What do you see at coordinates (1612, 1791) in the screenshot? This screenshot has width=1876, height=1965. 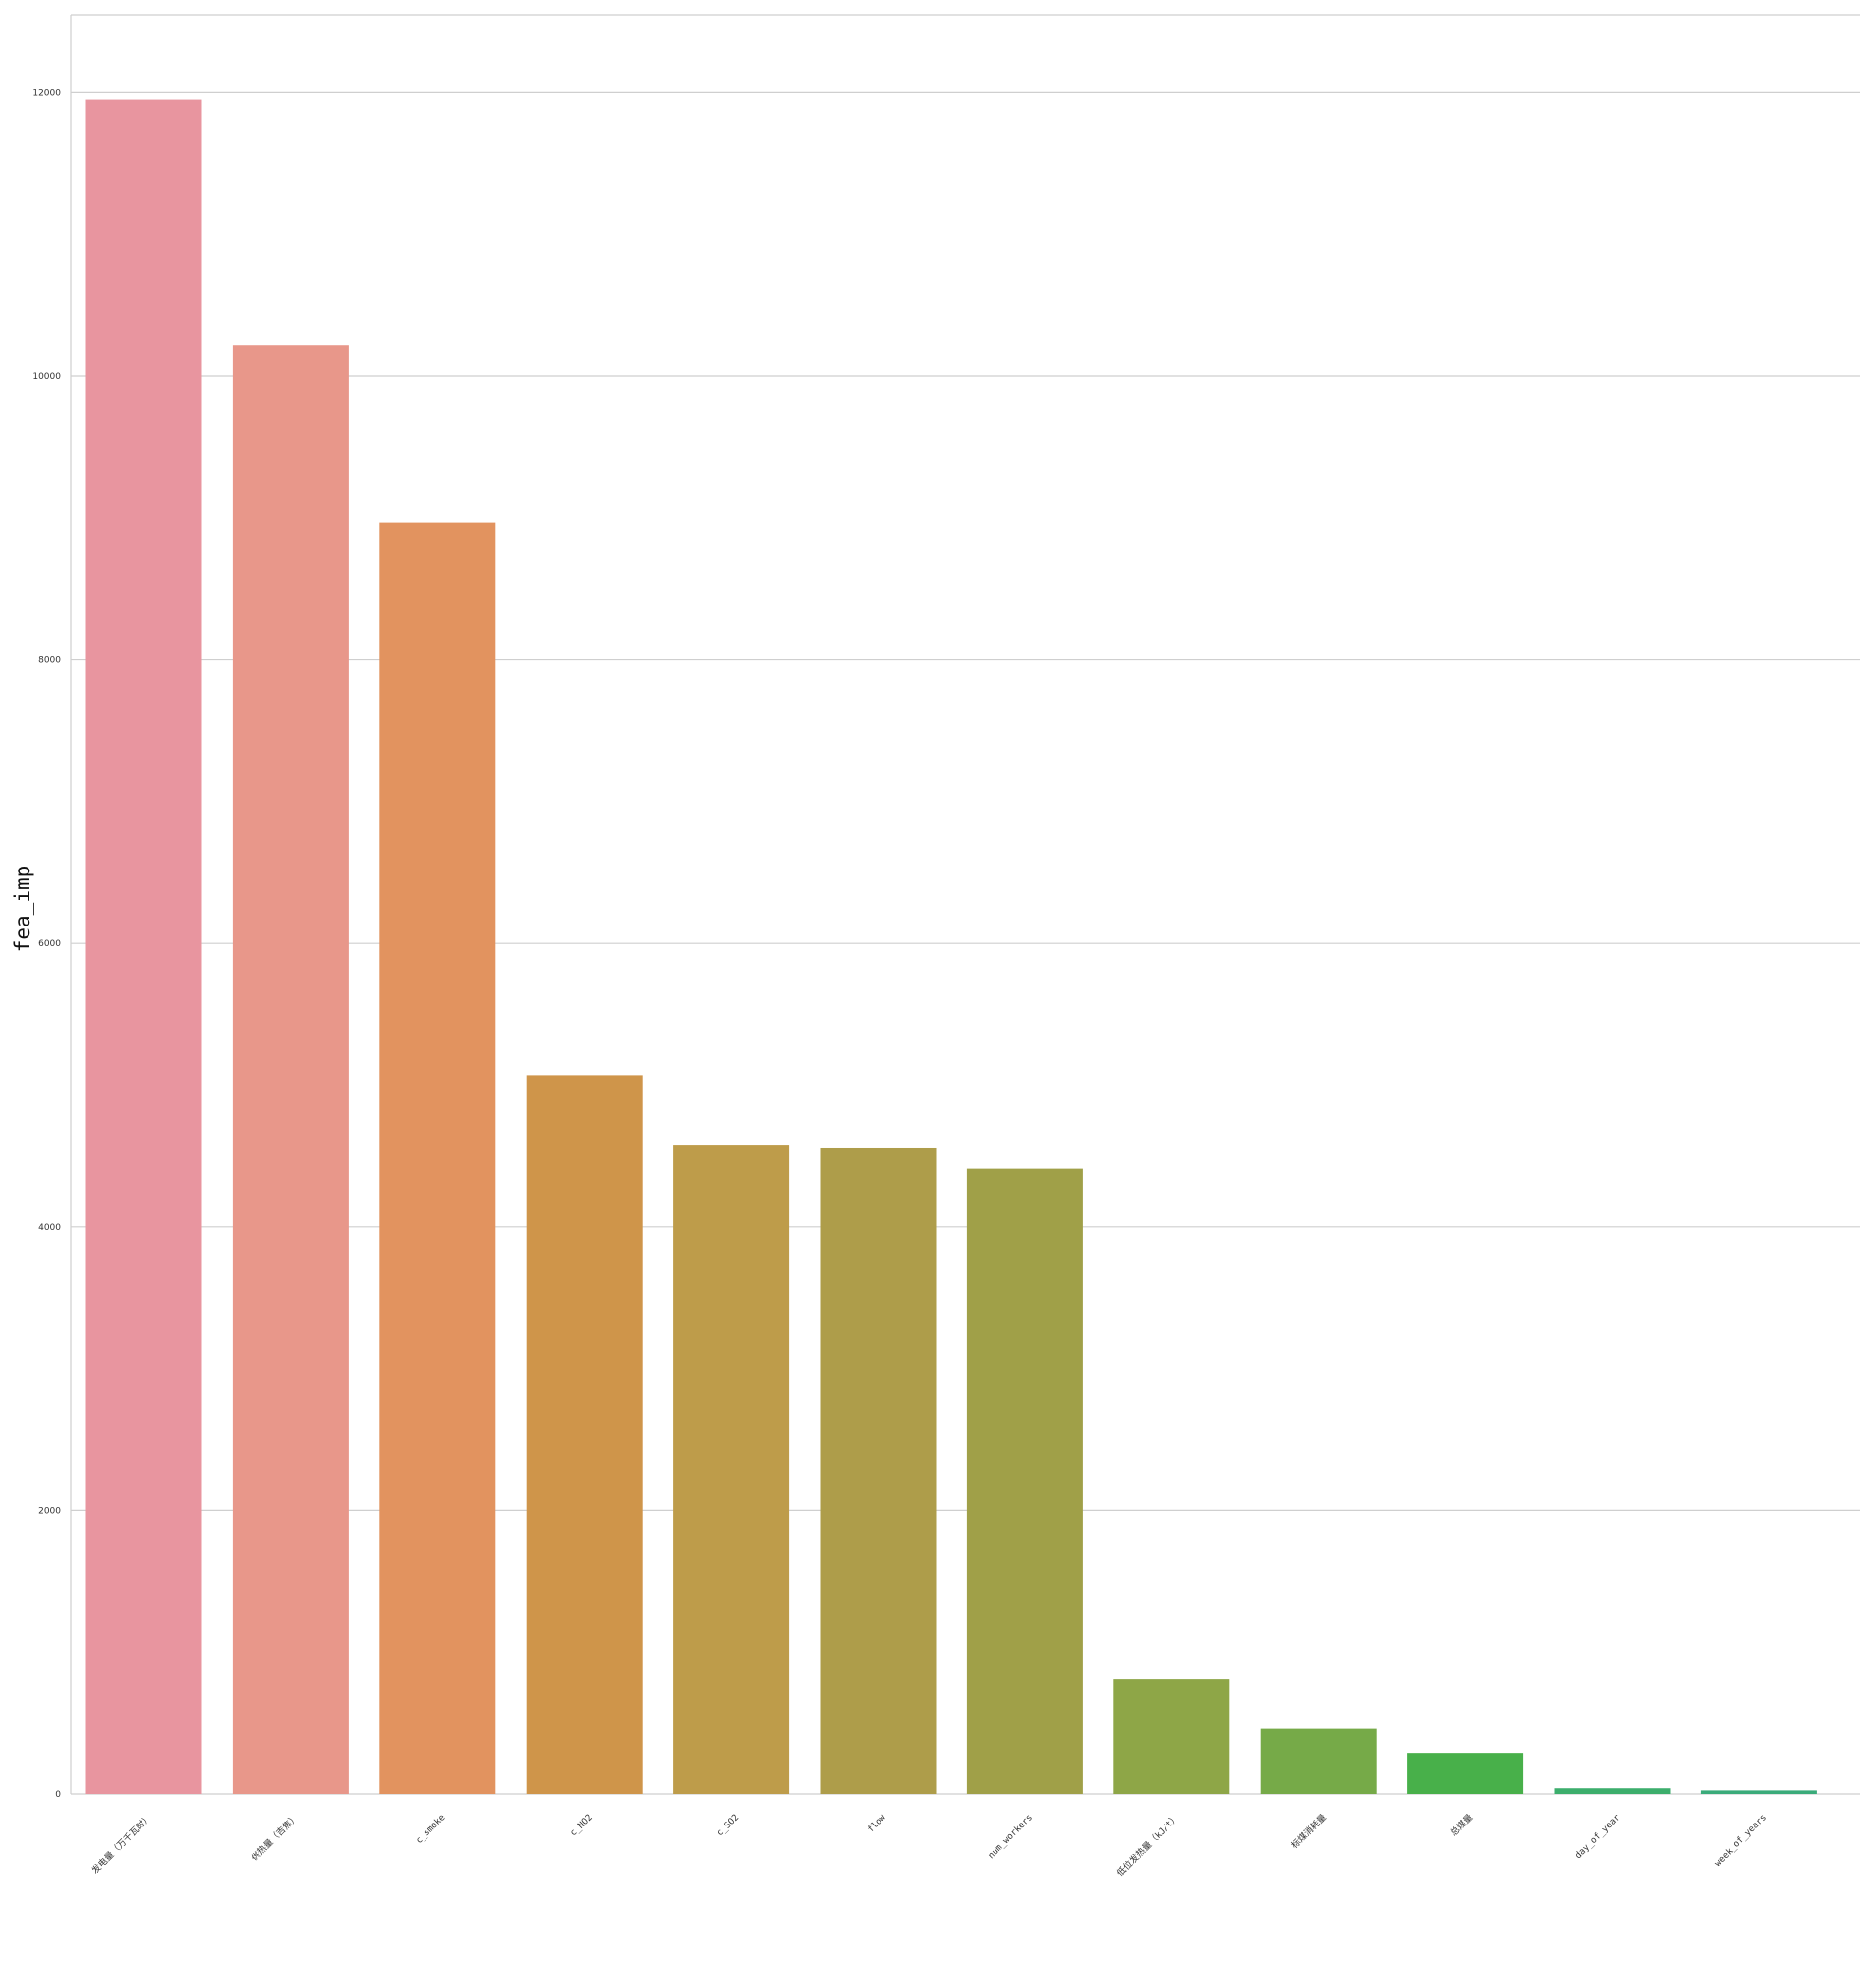 I see `bar-day_of_year` at bounding box center [1612, 1791].